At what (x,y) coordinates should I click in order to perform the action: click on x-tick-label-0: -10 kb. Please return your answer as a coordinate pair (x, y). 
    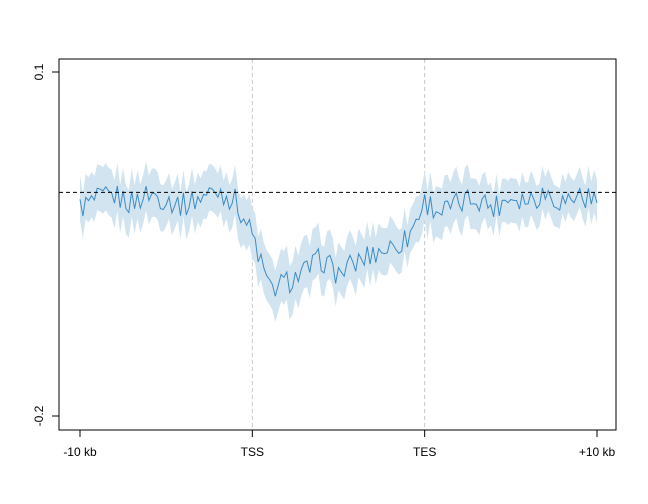
    Looking at the image, I should click on (80, 452).